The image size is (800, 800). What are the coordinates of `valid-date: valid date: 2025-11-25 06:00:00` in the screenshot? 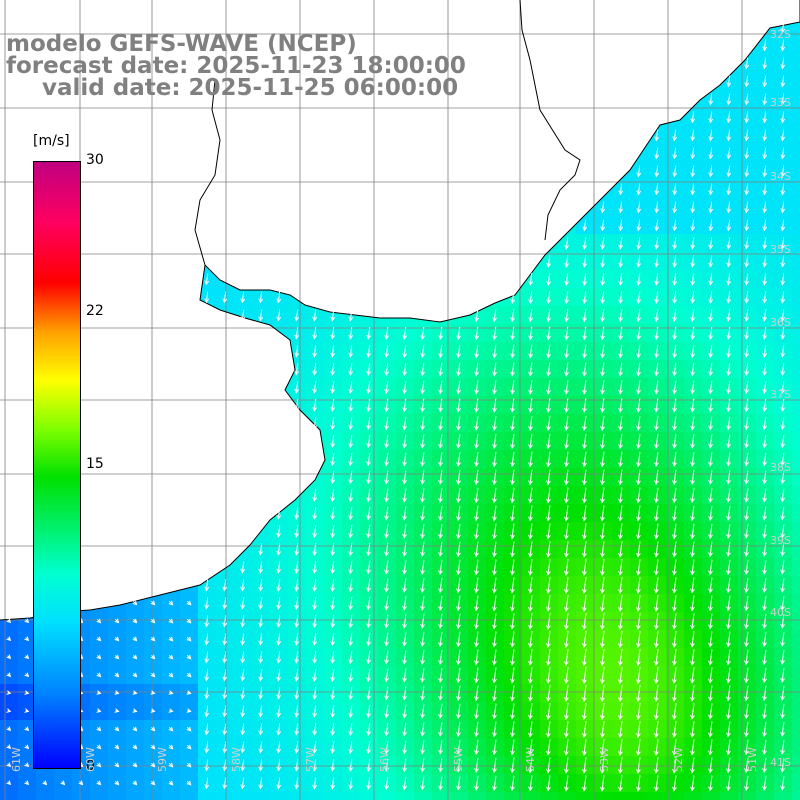 It's located at (250, 88).